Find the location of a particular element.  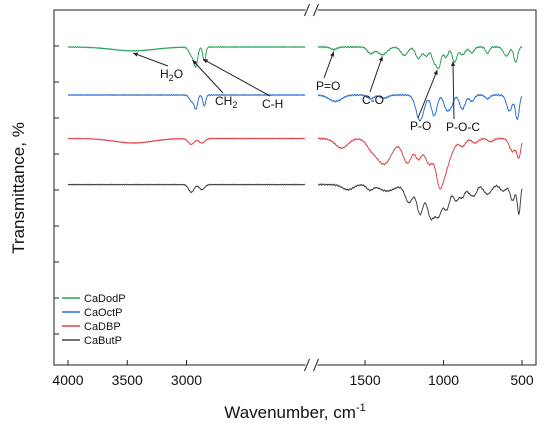

annotation-label: CH2 is located at coordinates (226, 102).